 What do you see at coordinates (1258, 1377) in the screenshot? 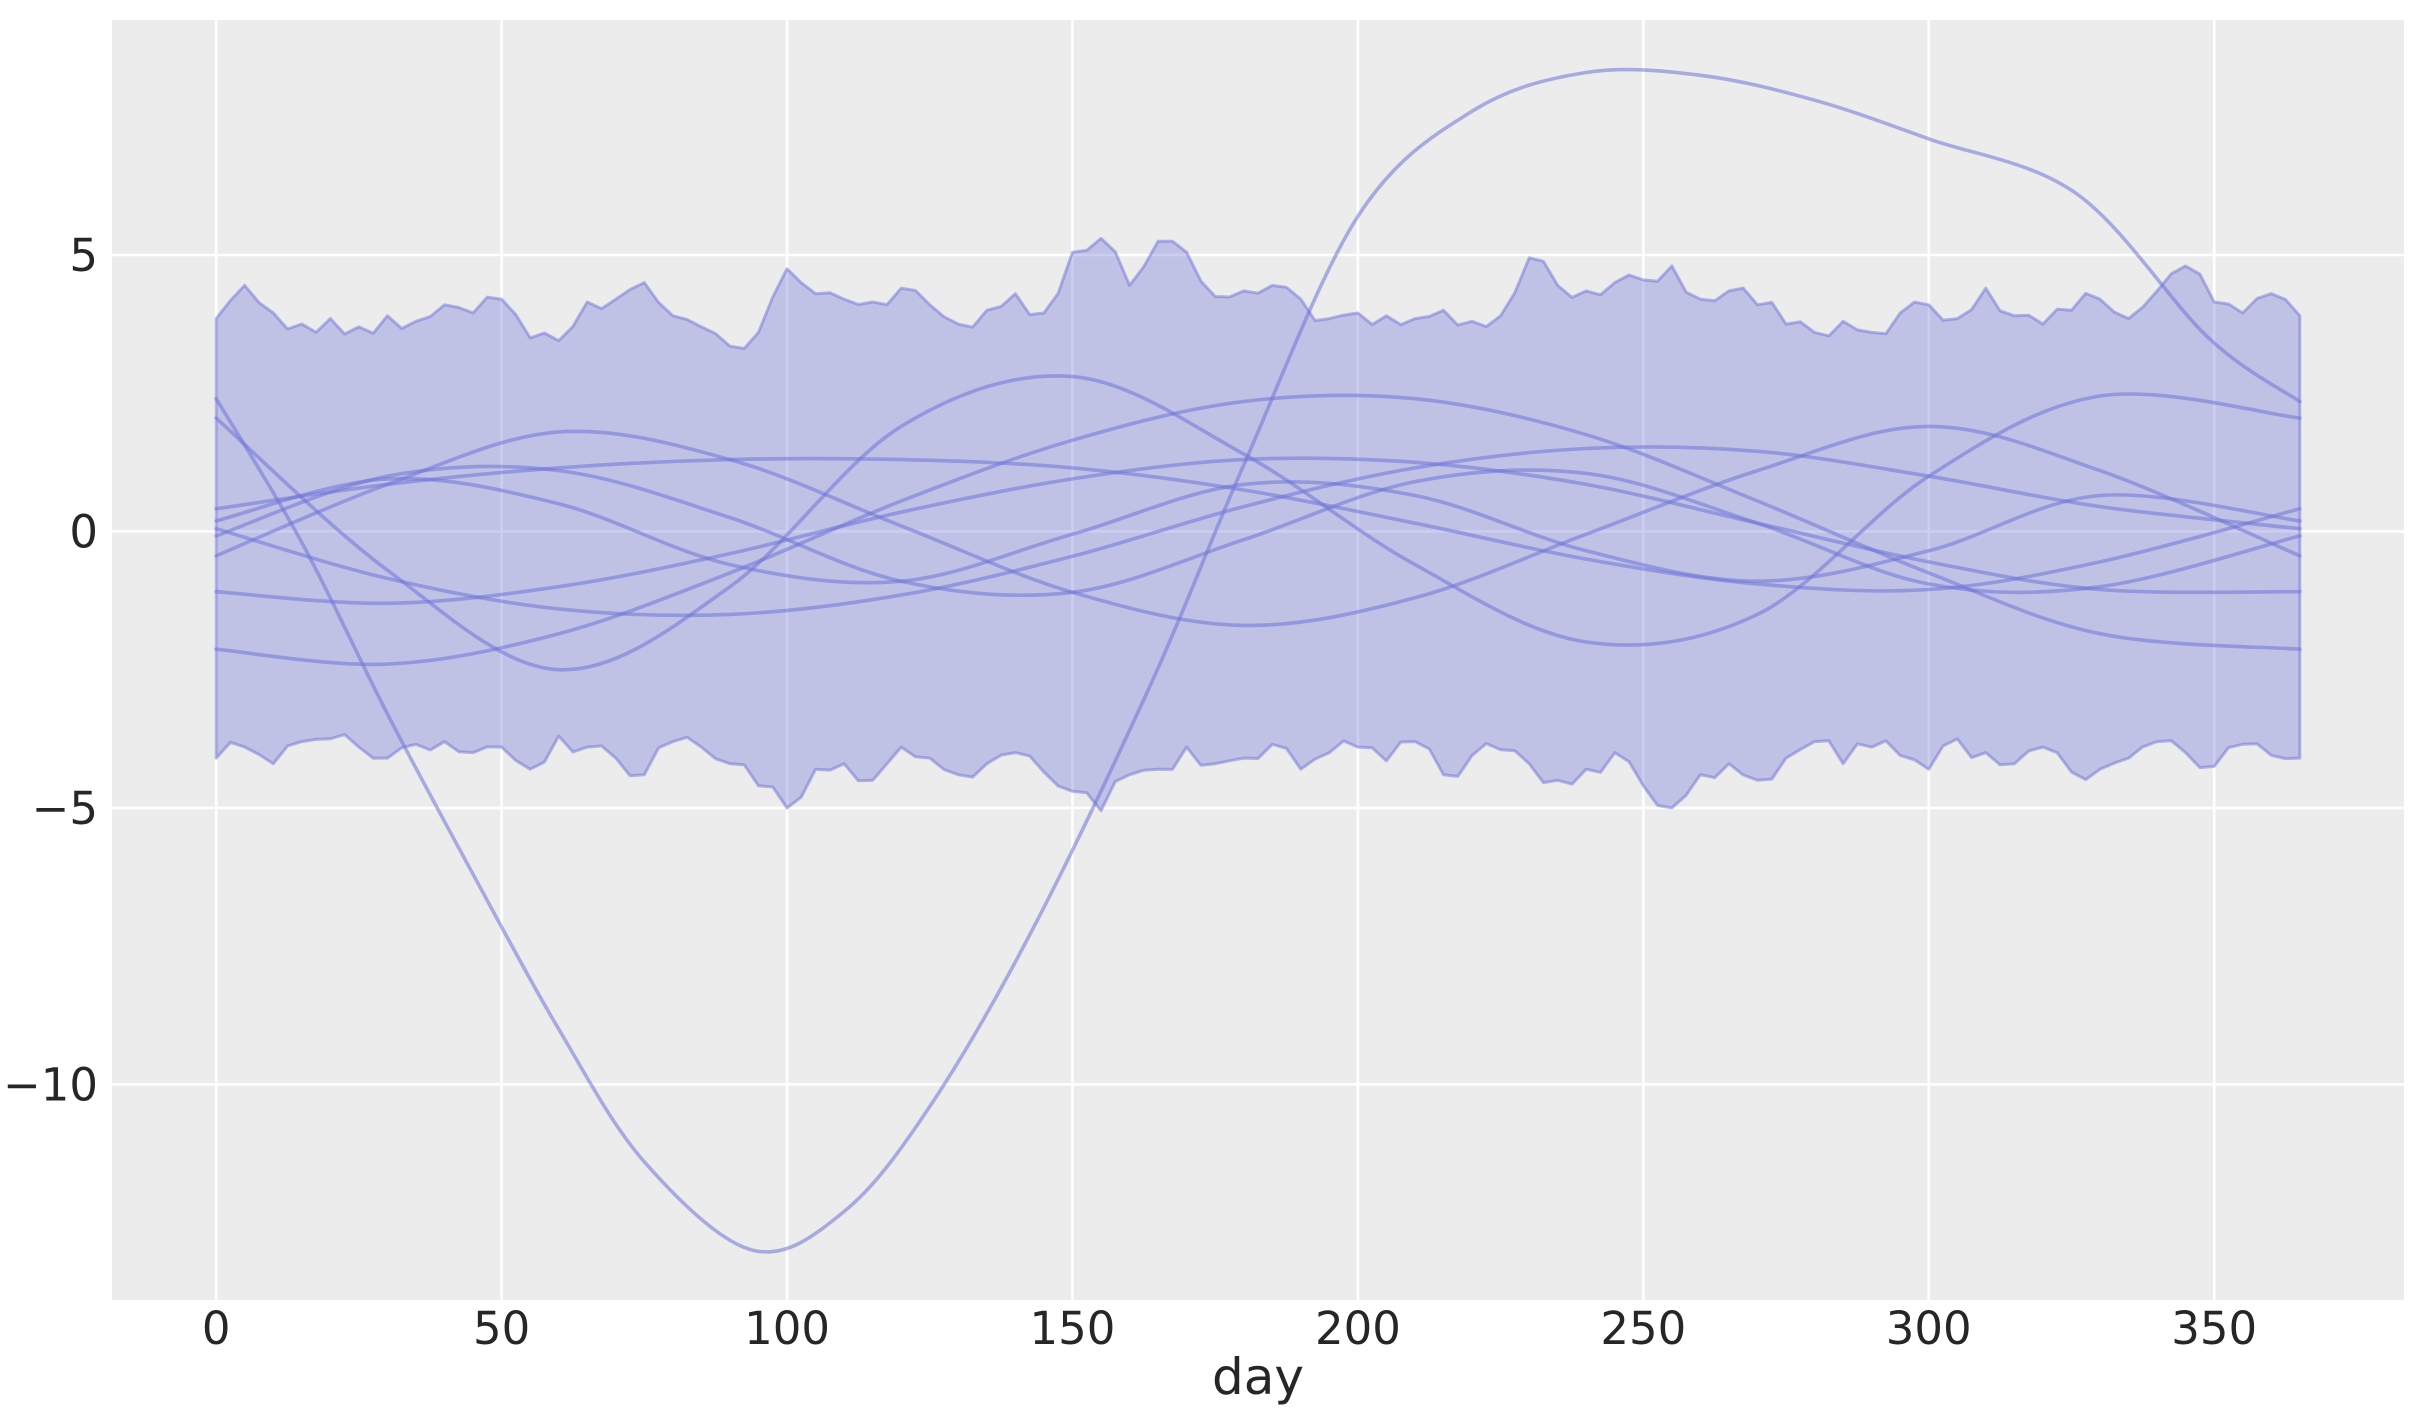
I see `x-axis-label: day` at bounding box center [1258, 1377].